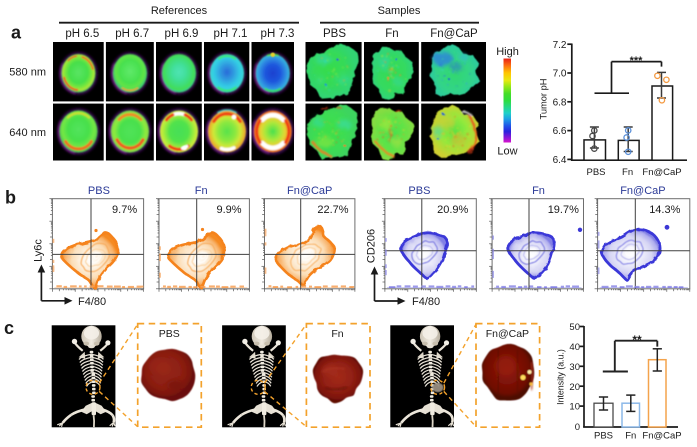 The image size is (697, 447). Describe the element at coordinates (560, 131) in the screenshot. I see `svg-text: 6.6` at that location.